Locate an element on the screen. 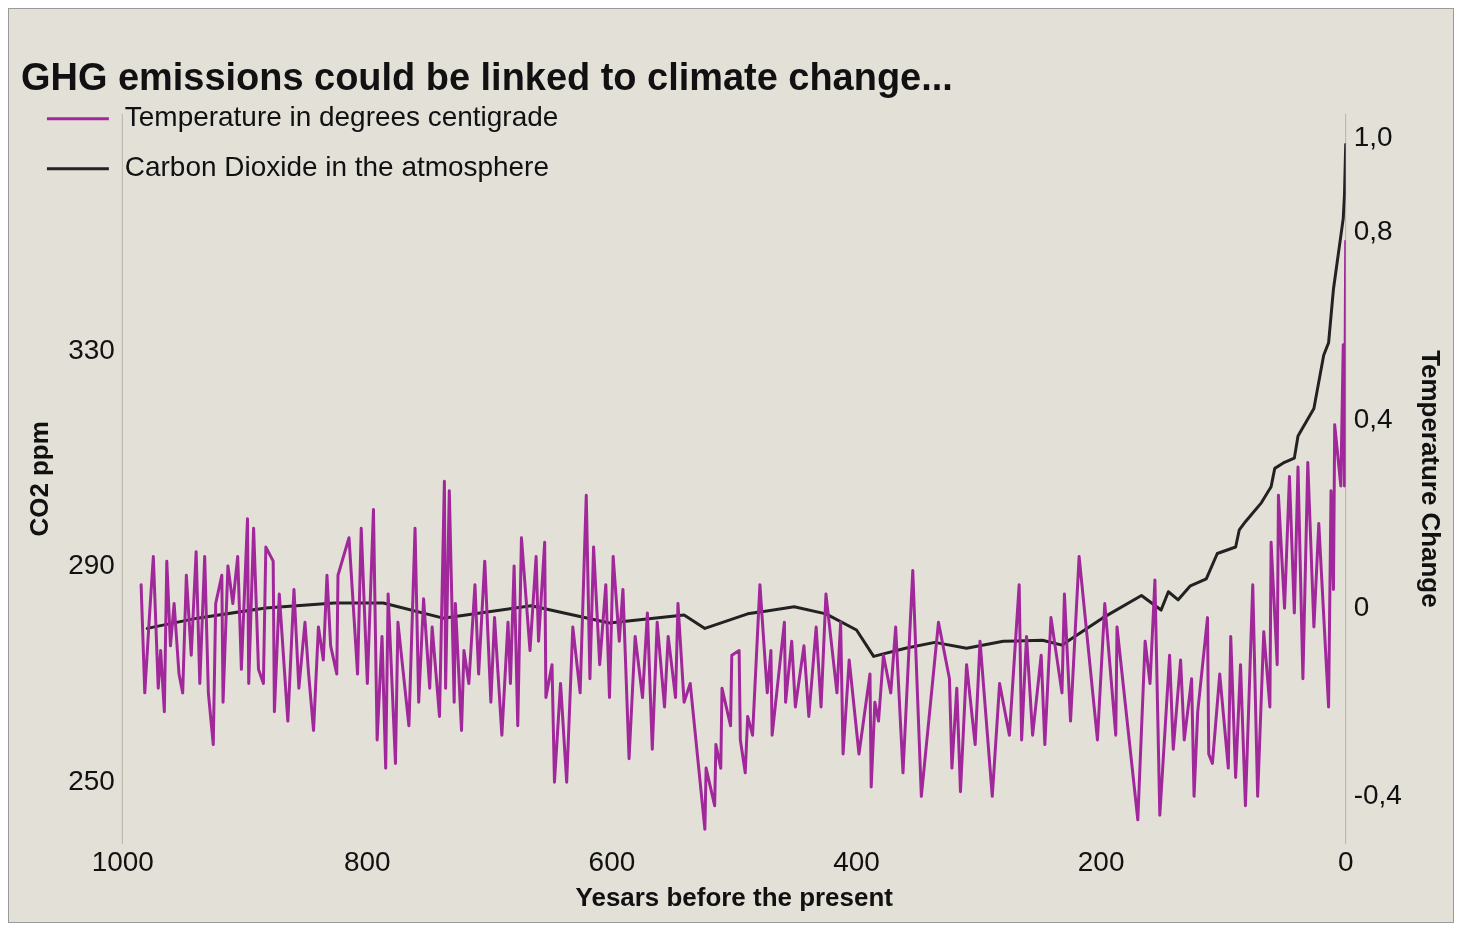 The width and height of the screenshot is (1464, 933). y2-tick-label: 1,0 is located at coordinates (1373, 136).